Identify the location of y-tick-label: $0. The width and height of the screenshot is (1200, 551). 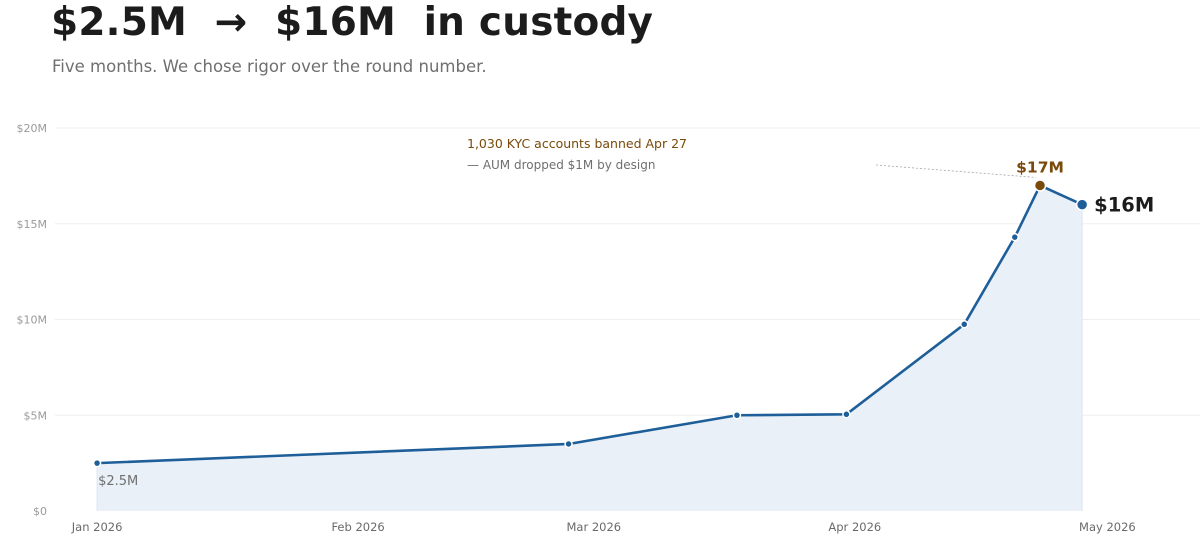
(40, 511).